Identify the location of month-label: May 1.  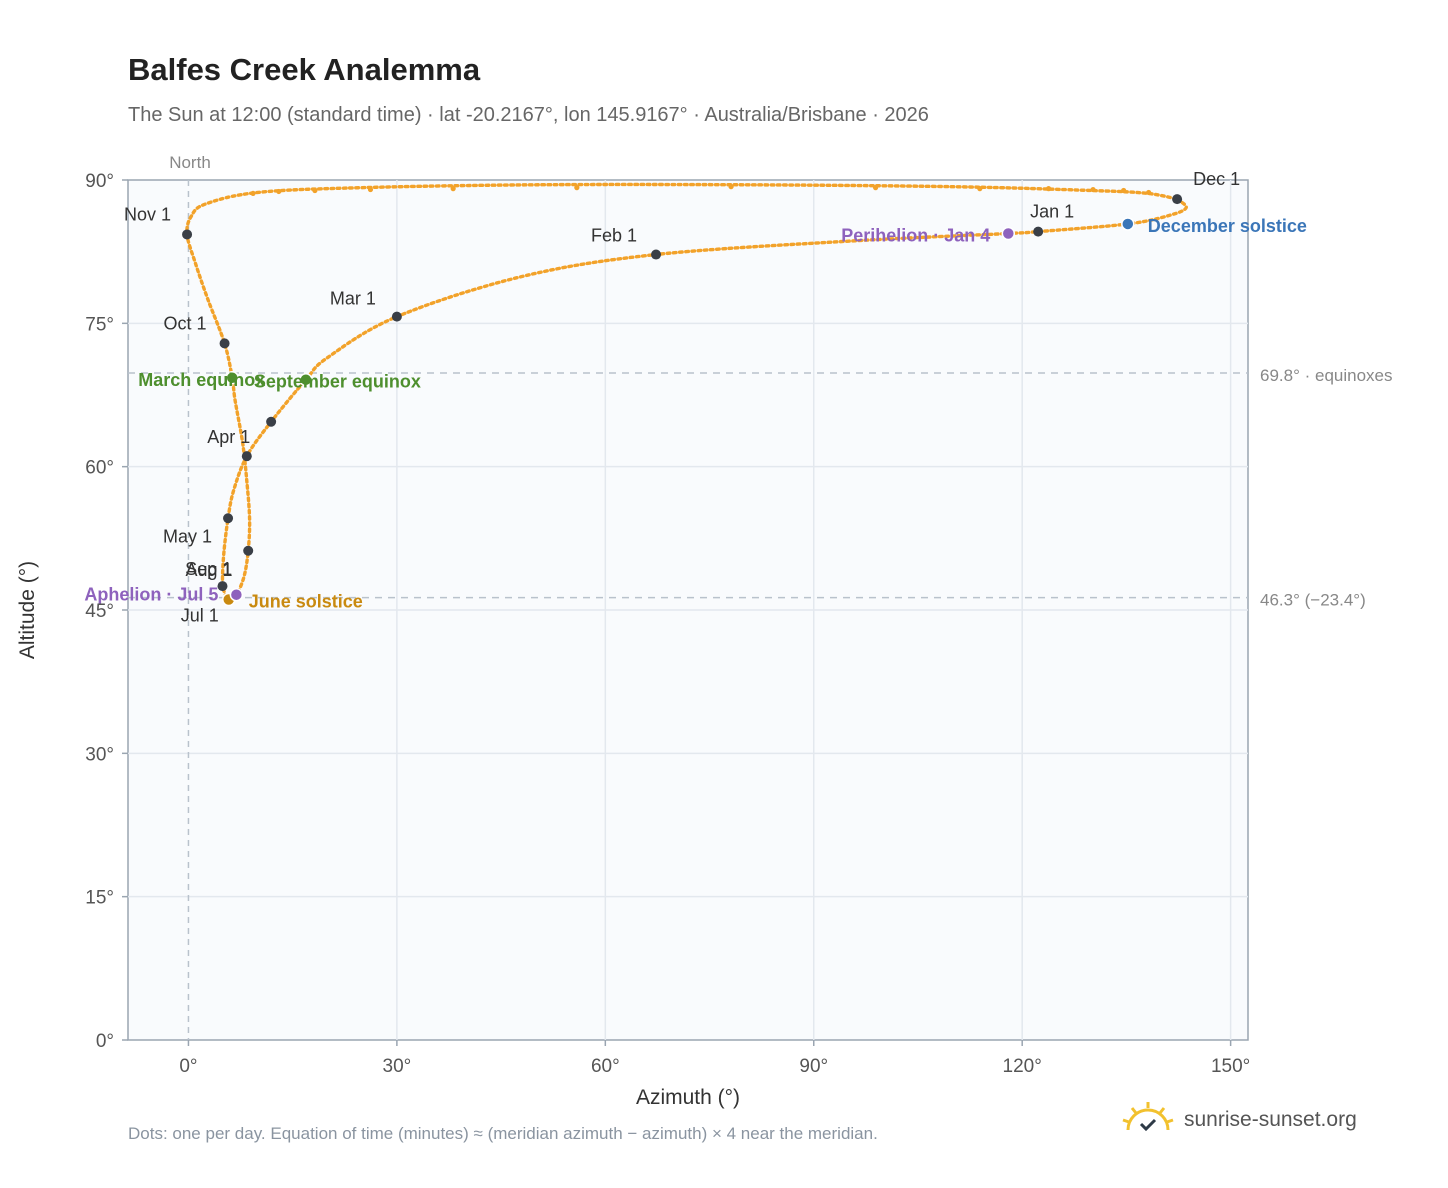
(187, 536).